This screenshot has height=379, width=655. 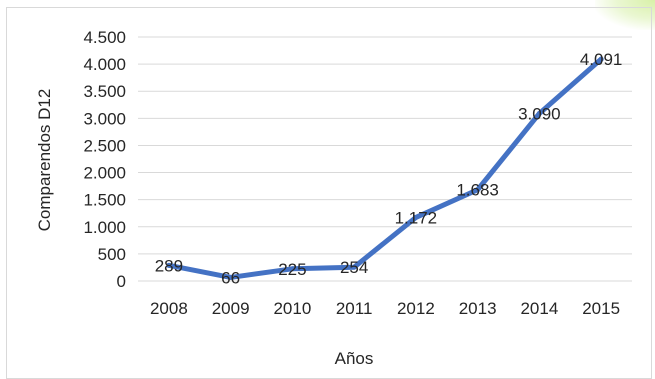 I want to click on y-tick-label: 2.500, so click(x=104, y=145).